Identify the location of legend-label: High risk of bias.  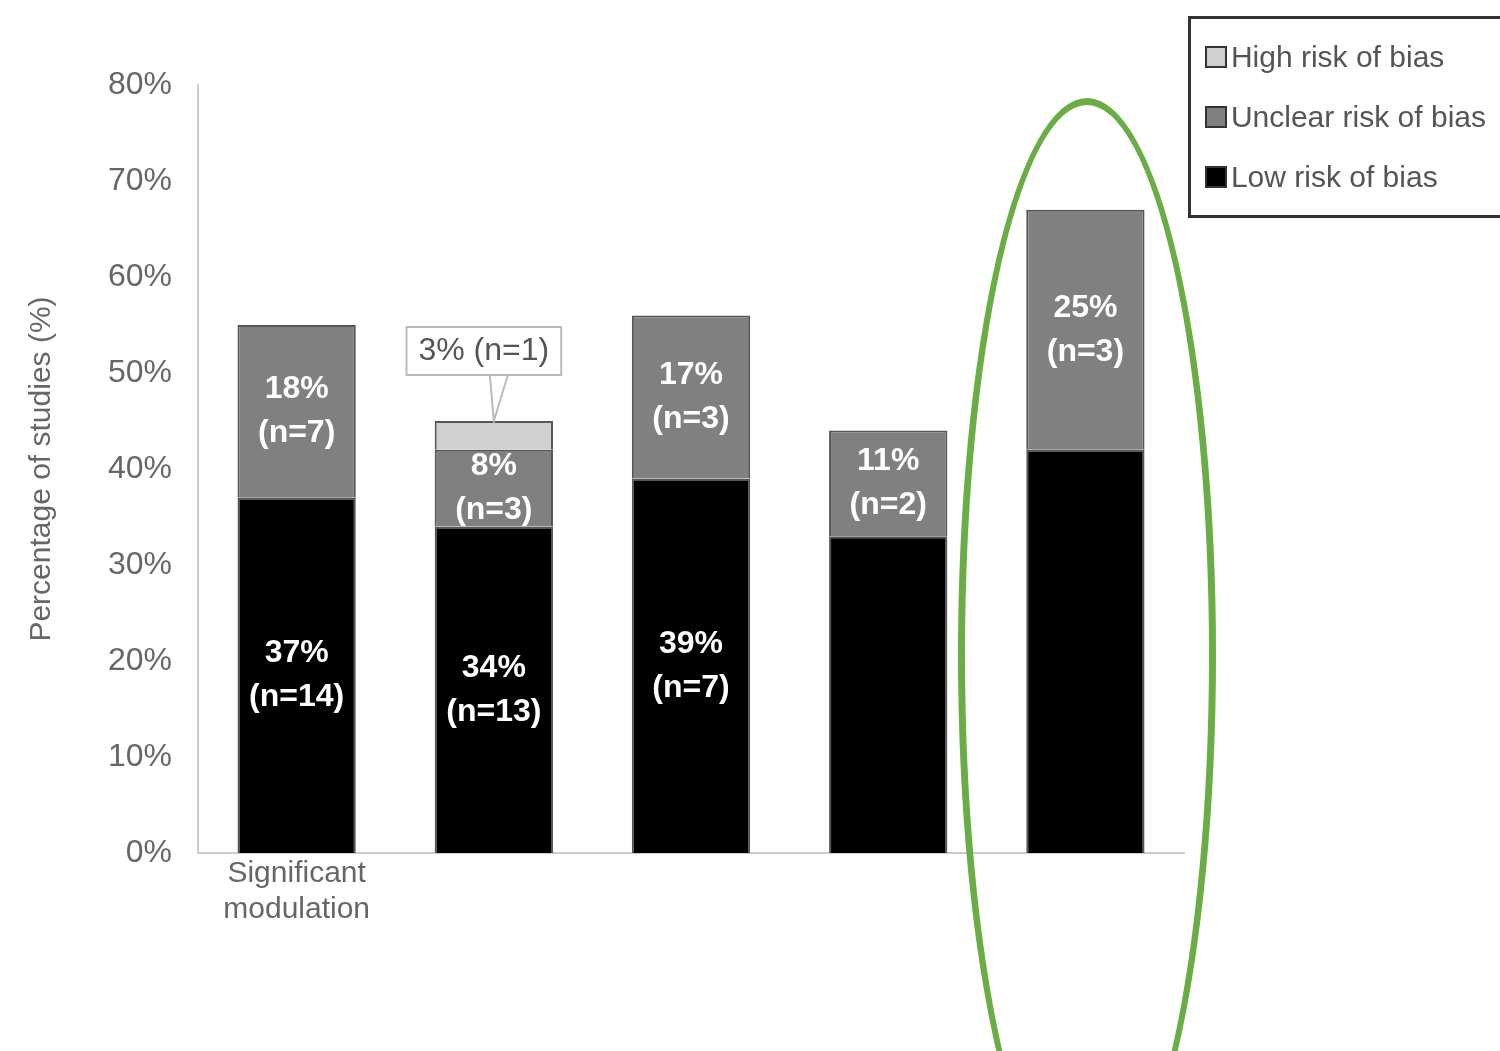
(1337, 57).